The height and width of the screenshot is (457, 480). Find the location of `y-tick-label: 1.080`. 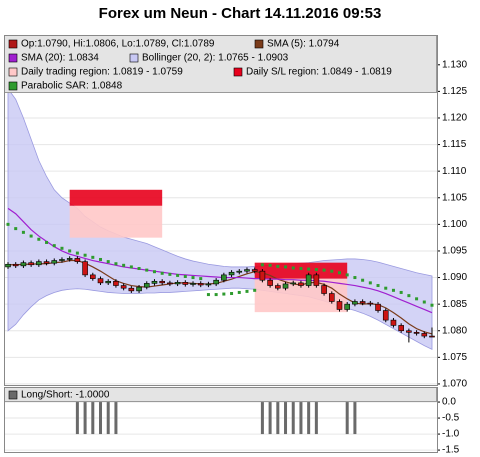

y-tick-label: 1.080 is located at coordinates (454, 330).